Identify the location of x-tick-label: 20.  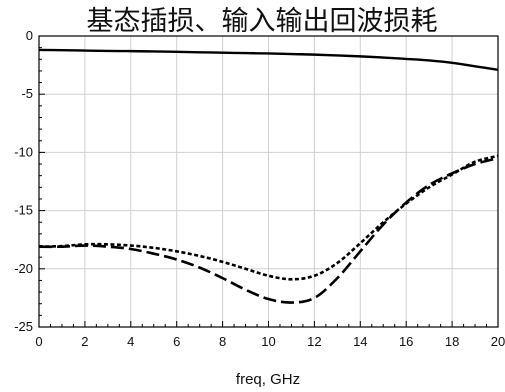
(498, 341).